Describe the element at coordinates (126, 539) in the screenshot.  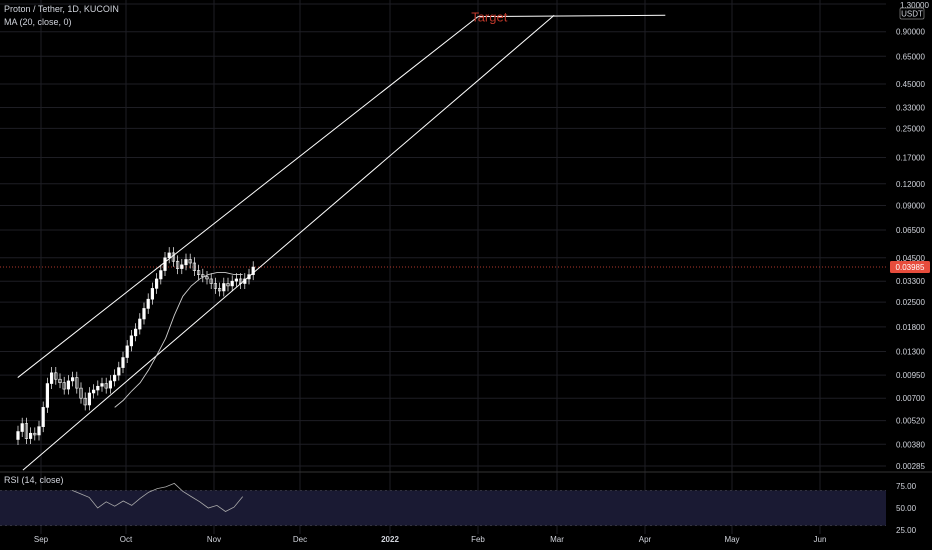
I see `time-tick-label: Oct` at that location.